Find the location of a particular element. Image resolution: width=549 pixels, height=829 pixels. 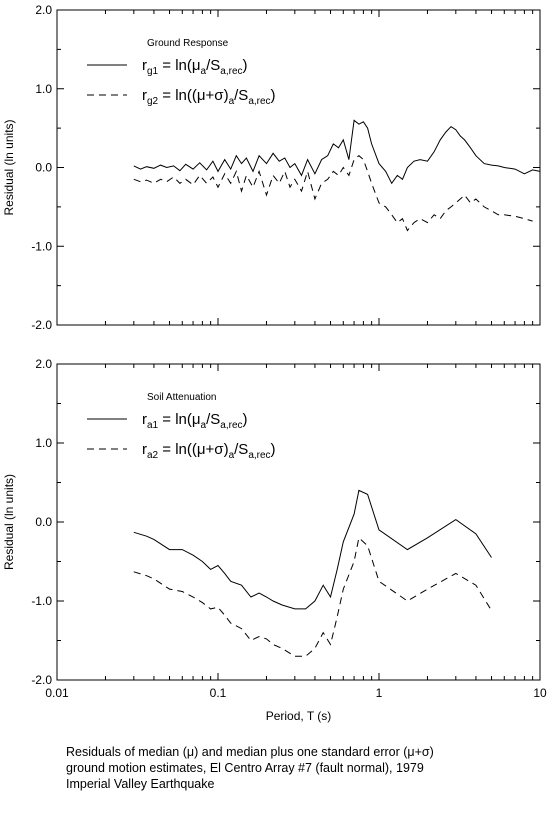

legend-r-sub: a2 is located at coordinates (153, 455).